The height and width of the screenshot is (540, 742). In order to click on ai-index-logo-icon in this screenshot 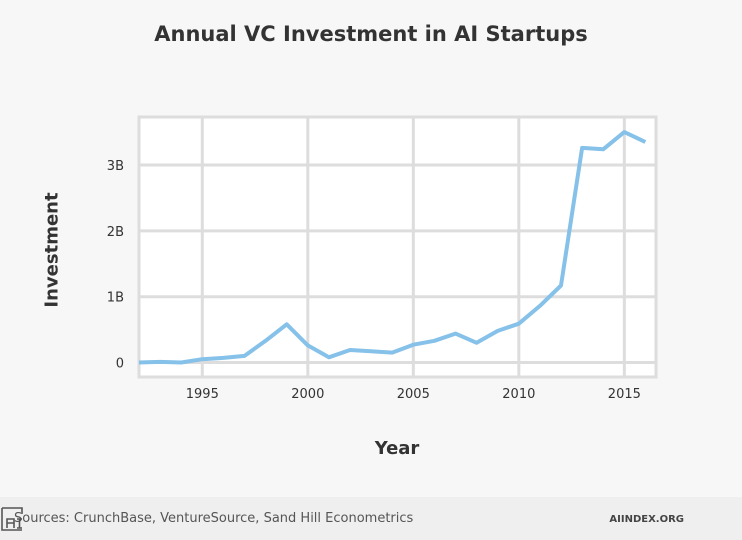, I will do `click(12, 519)`.